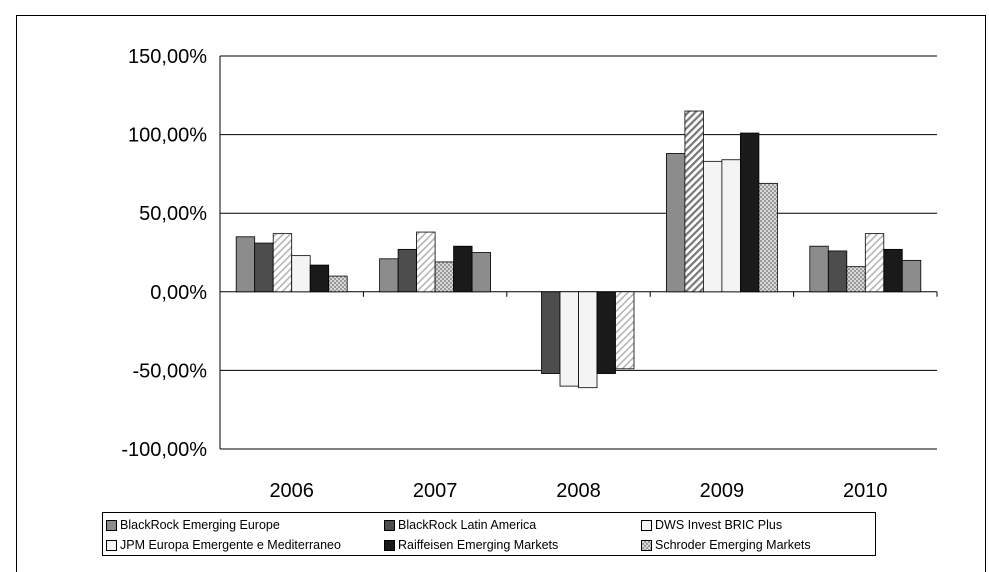  Describe the element at coordinates (733, 545) in the screenshot. I see `legend-label: Schroder Emerging Markets` at that location.